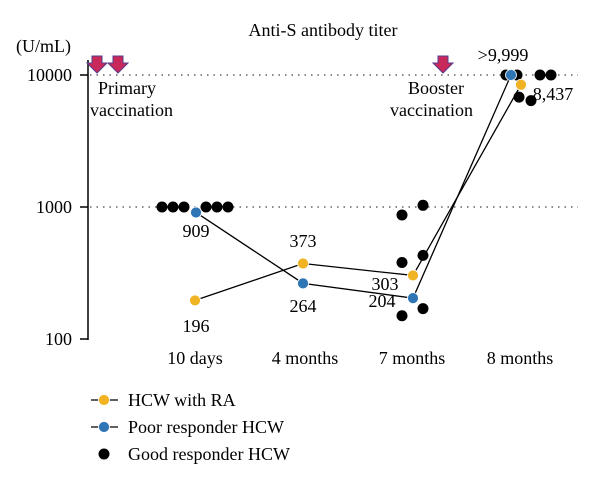  I want to click on data-label: 196, so click(196, 326).